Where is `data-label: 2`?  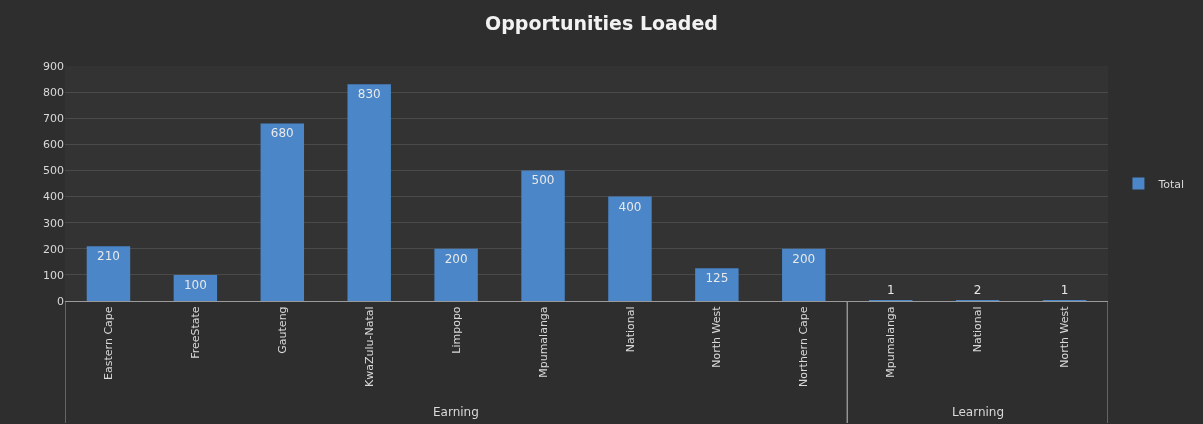 data-label: 2 is located at coordinates (977, 290).